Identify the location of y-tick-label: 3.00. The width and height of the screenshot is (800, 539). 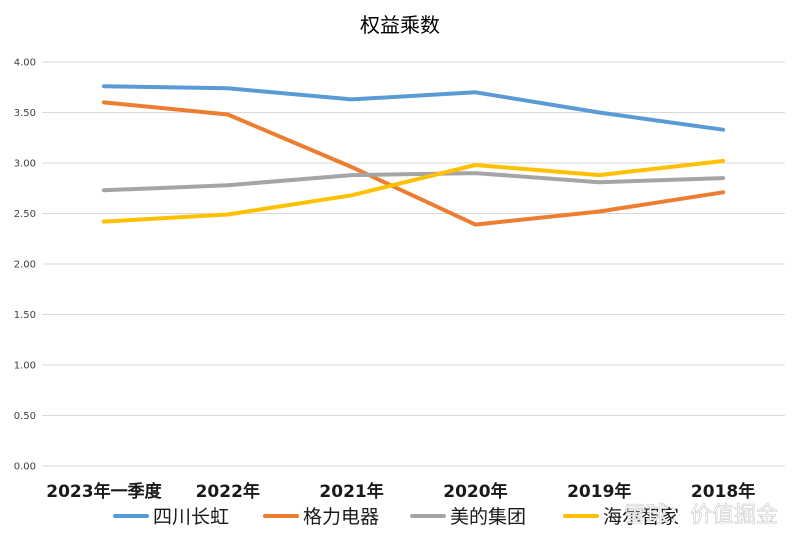
(25, 164).